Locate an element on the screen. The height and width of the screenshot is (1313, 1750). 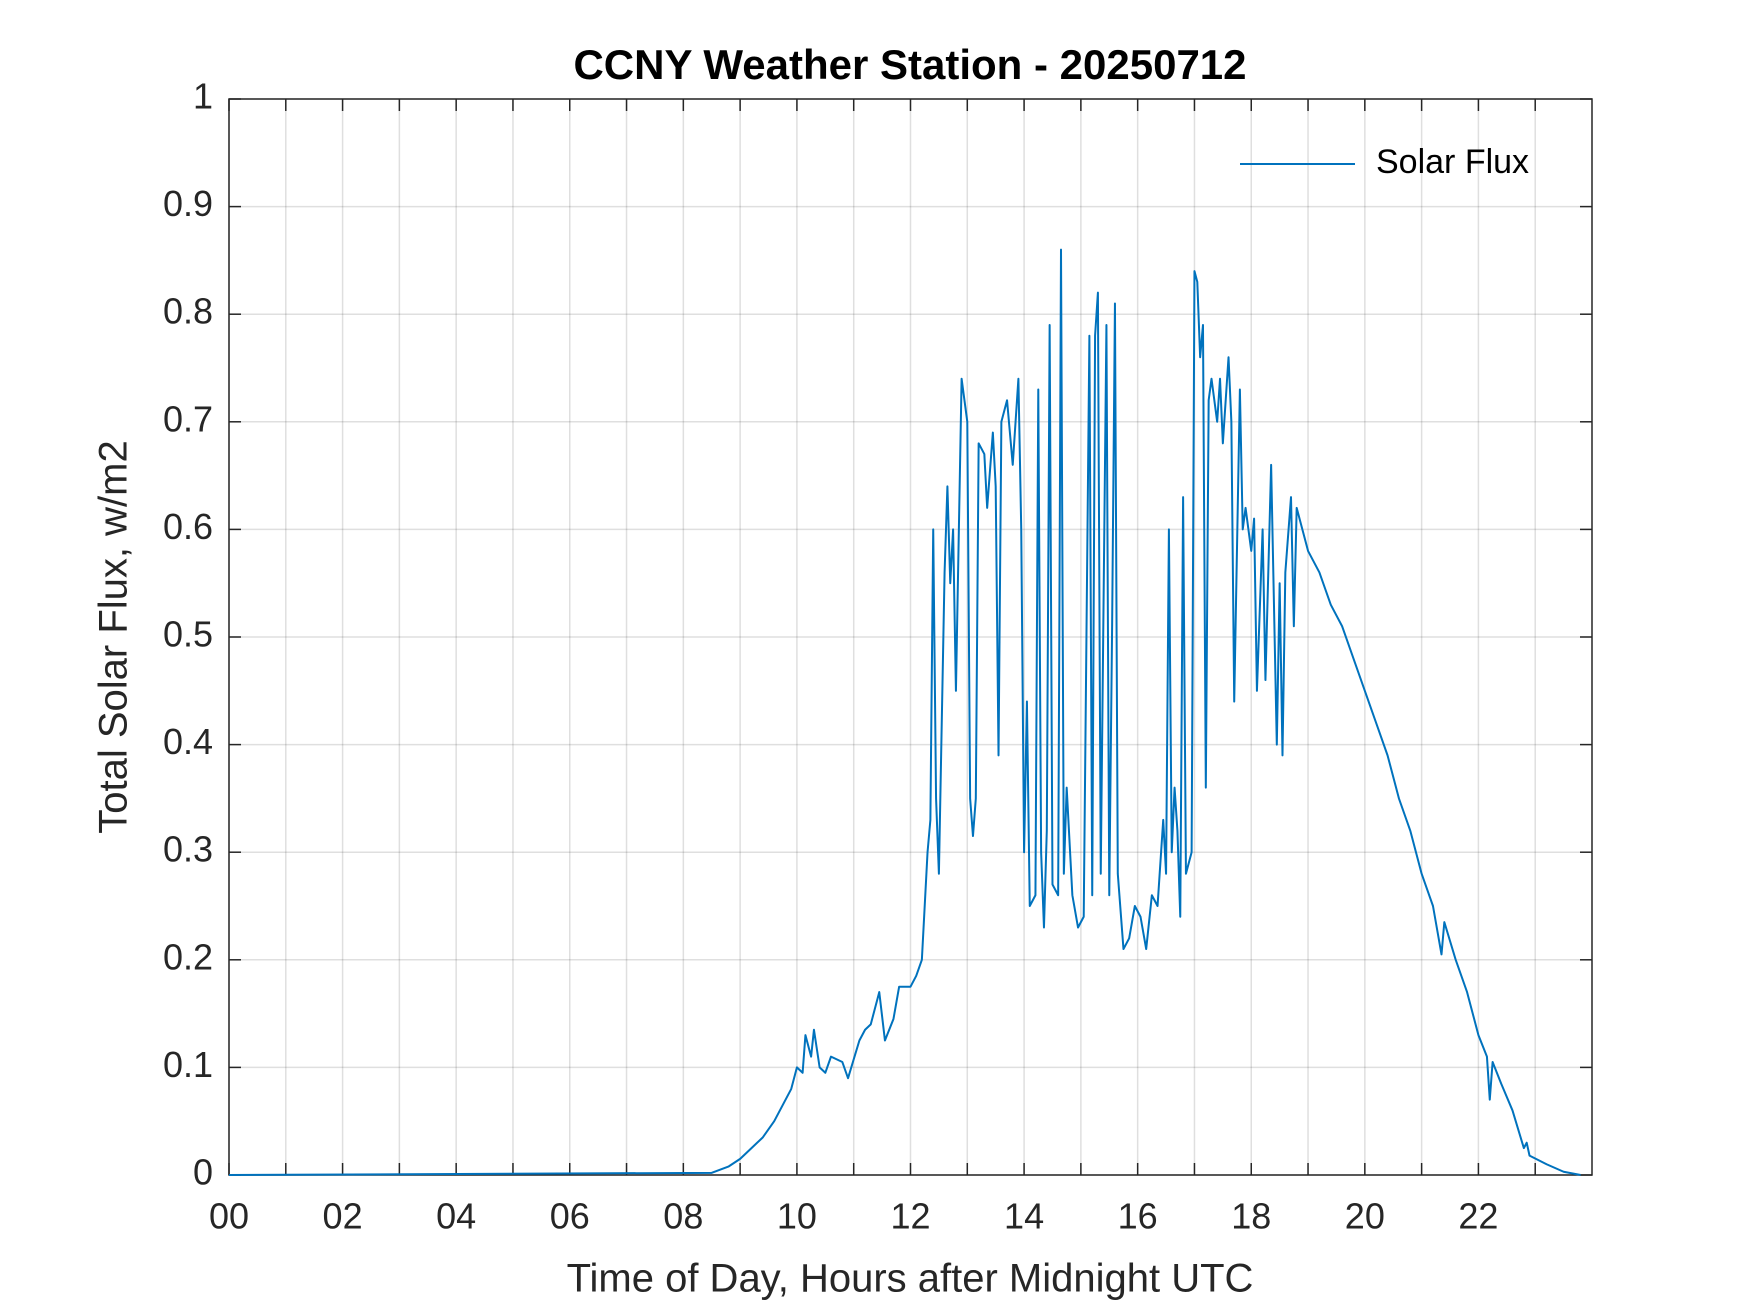
y-tick-label: 0.8 is located at coordinates (188, 311).